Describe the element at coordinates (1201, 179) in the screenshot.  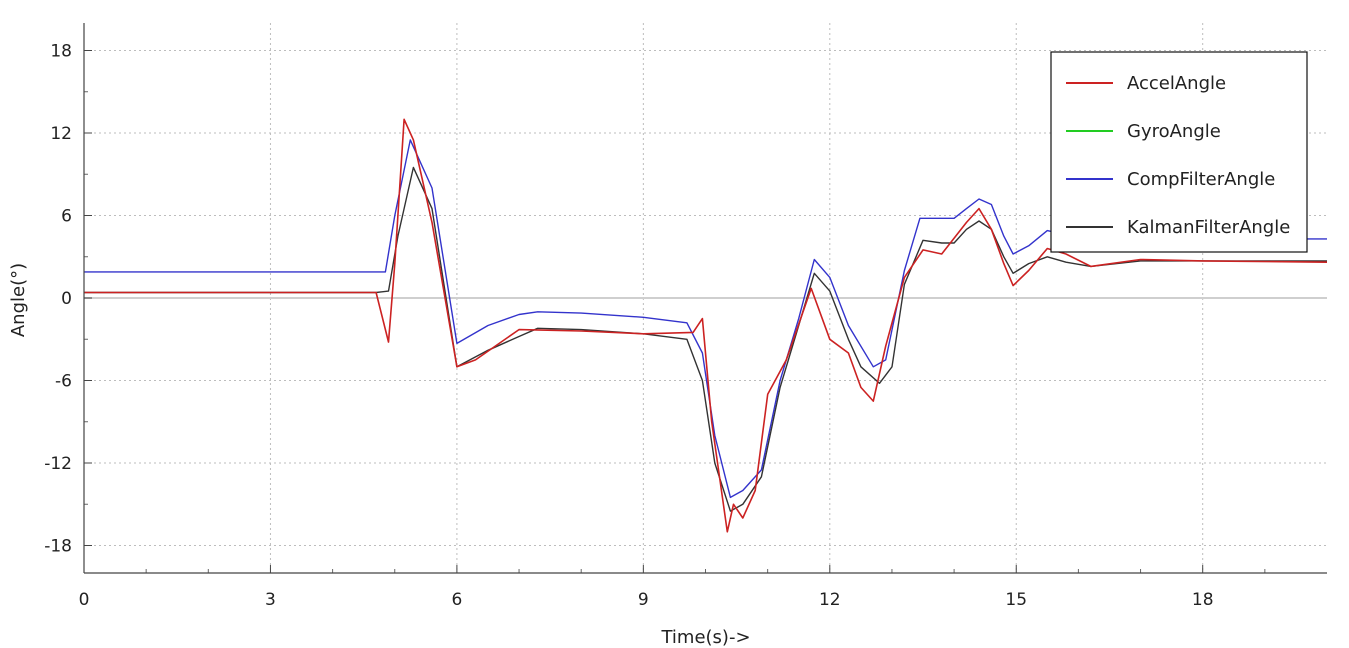
I see `legend-label: CompFilterAngle` at that location.